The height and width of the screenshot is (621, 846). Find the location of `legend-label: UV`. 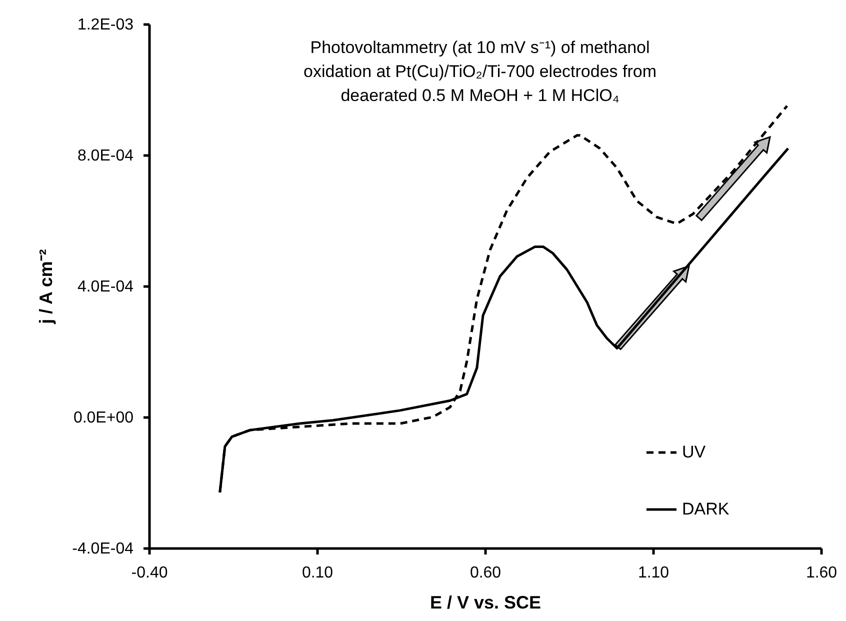

legend-label: UV is located at coordinates (694, 452).